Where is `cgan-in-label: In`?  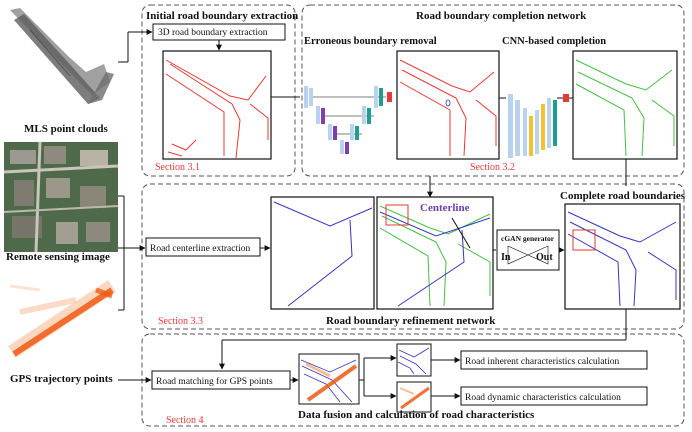
cgan-in-label: In is located at coordinates (506, 257).